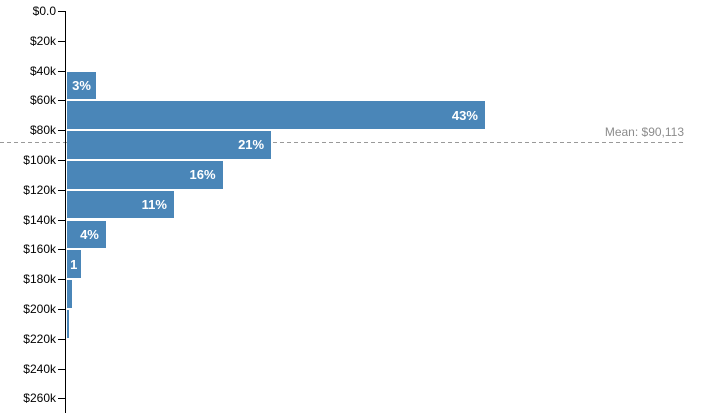 This screenshot has height=413, width=720. What do you see at coordinates (276, 115) in the screenshot?
I see `histogram-bar: 43%` at bounding box center [276, 115].